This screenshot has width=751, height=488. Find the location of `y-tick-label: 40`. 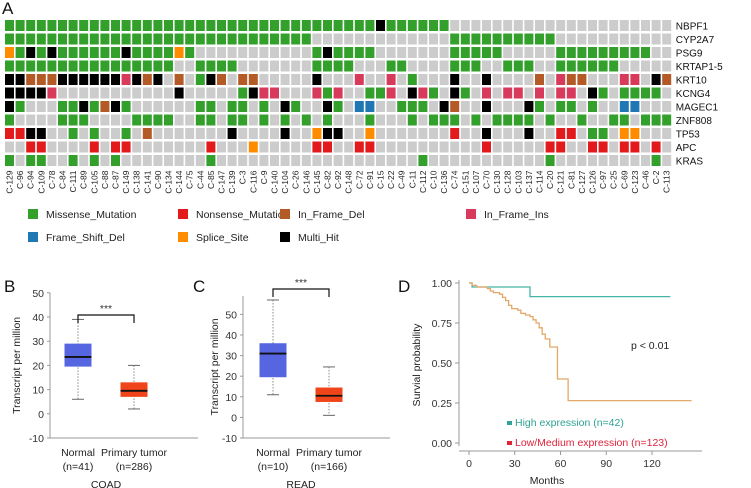

y-tick-label: 40 is located at coordinates (38, 318).